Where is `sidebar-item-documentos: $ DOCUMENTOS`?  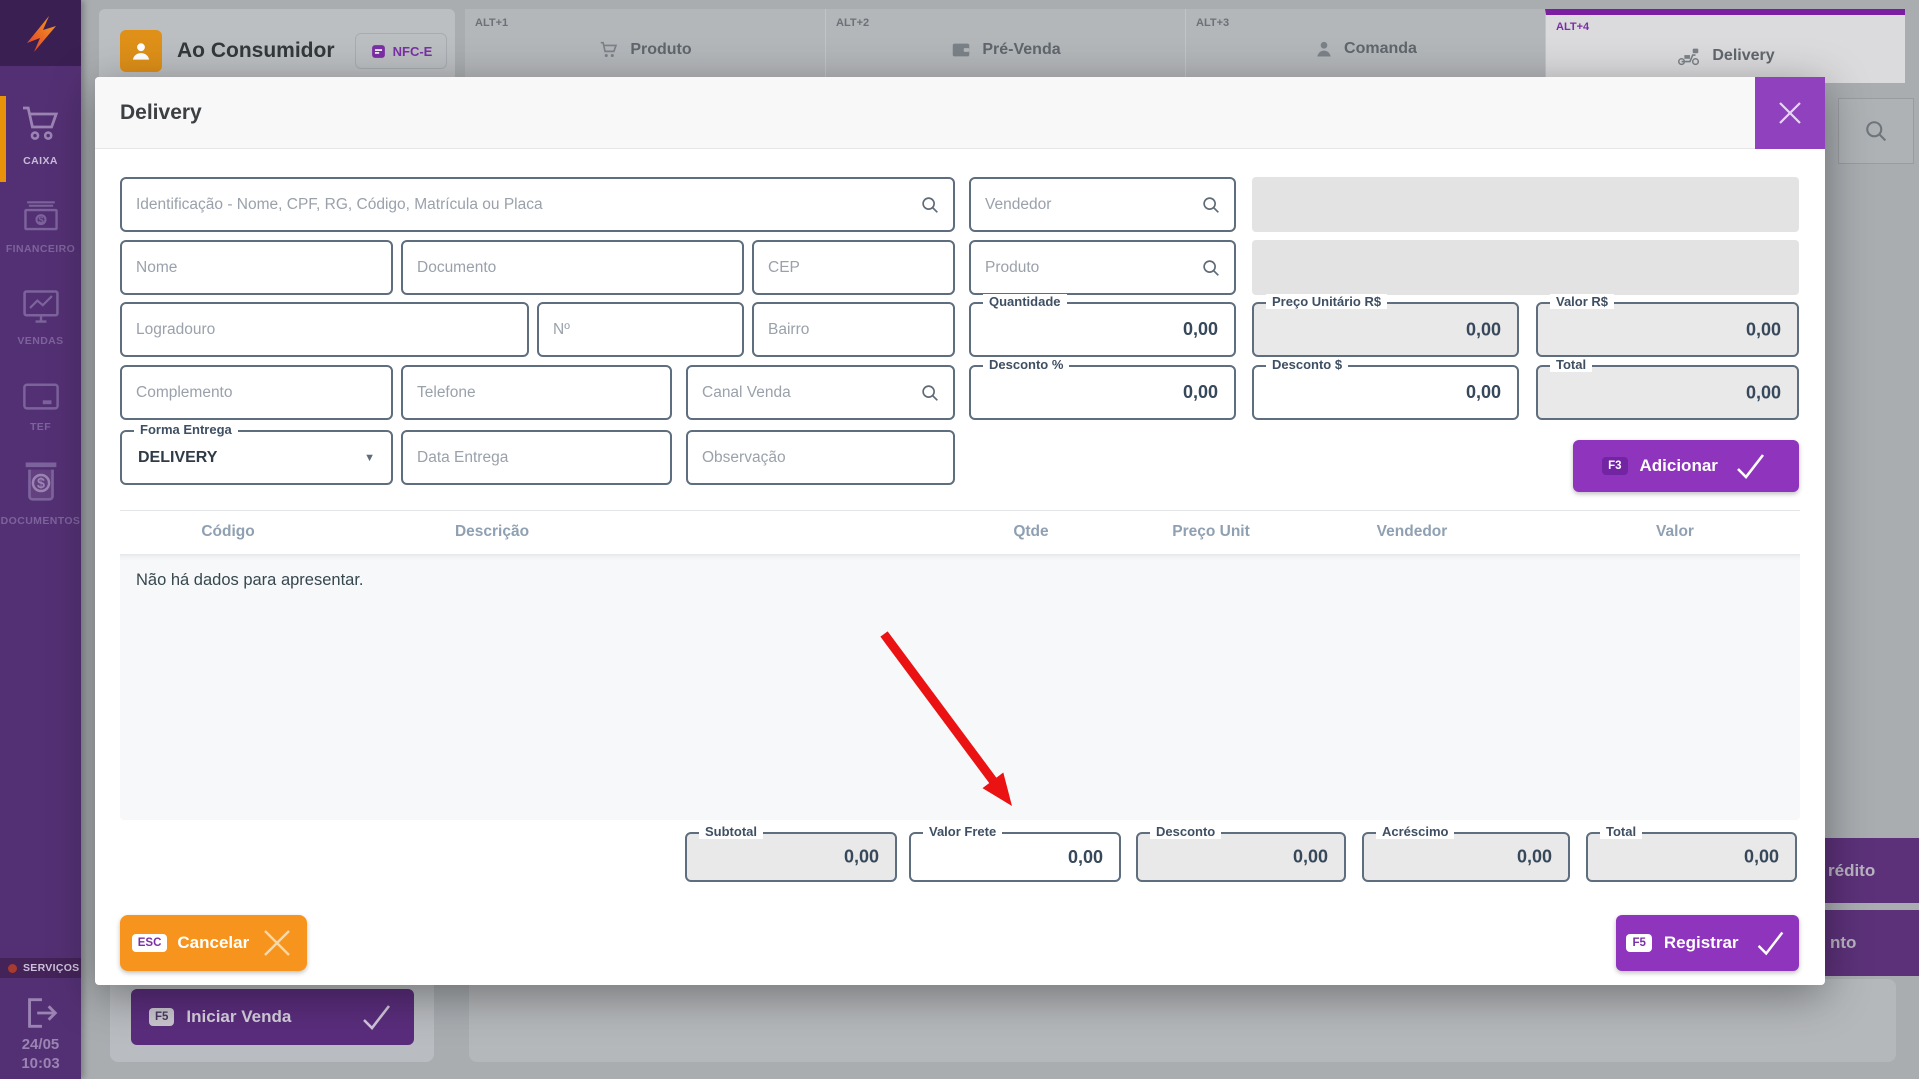 sidebar-item-documentos: $ DOCUMENTOS is located at coordinates (40, 492).